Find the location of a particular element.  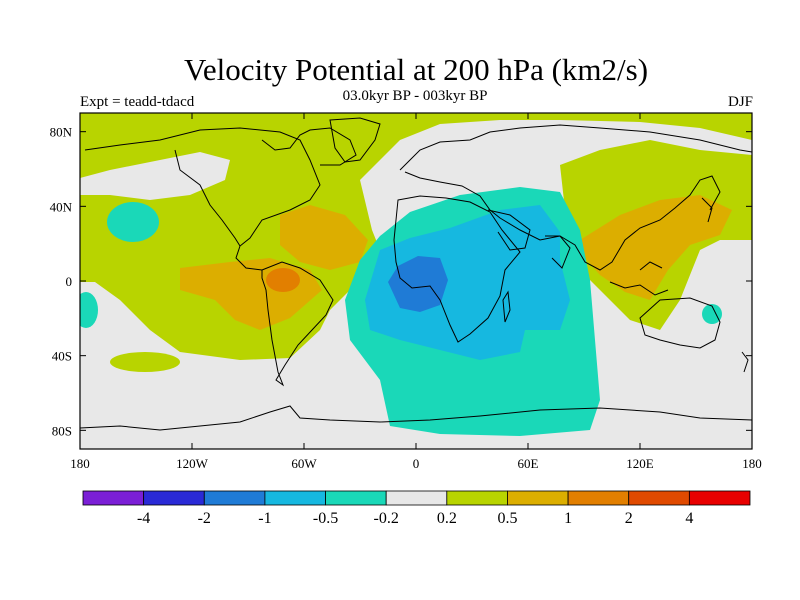

contour-cyan-africa is located at coordinates (467, 282).